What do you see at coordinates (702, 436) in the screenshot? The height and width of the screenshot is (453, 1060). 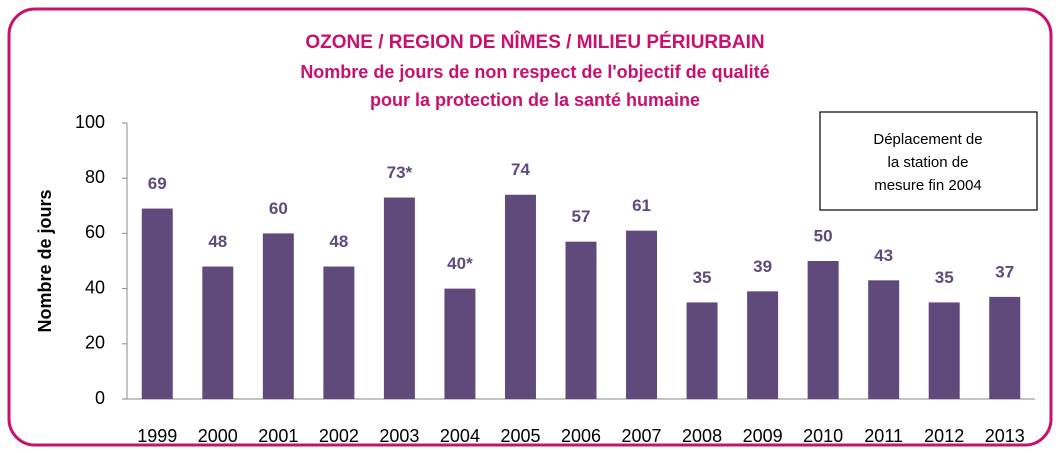 I see `x-tick-label: 2008` at bounding box center [702, 436].